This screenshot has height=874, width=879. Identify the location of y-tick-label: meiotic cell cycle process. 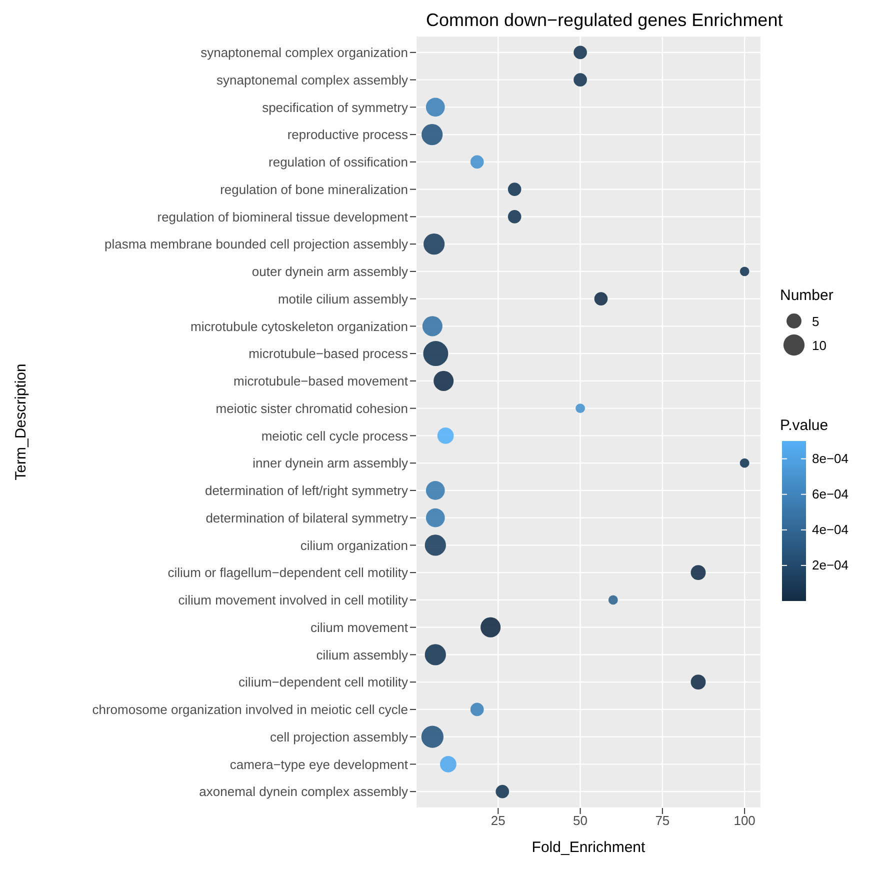
(334, 436).